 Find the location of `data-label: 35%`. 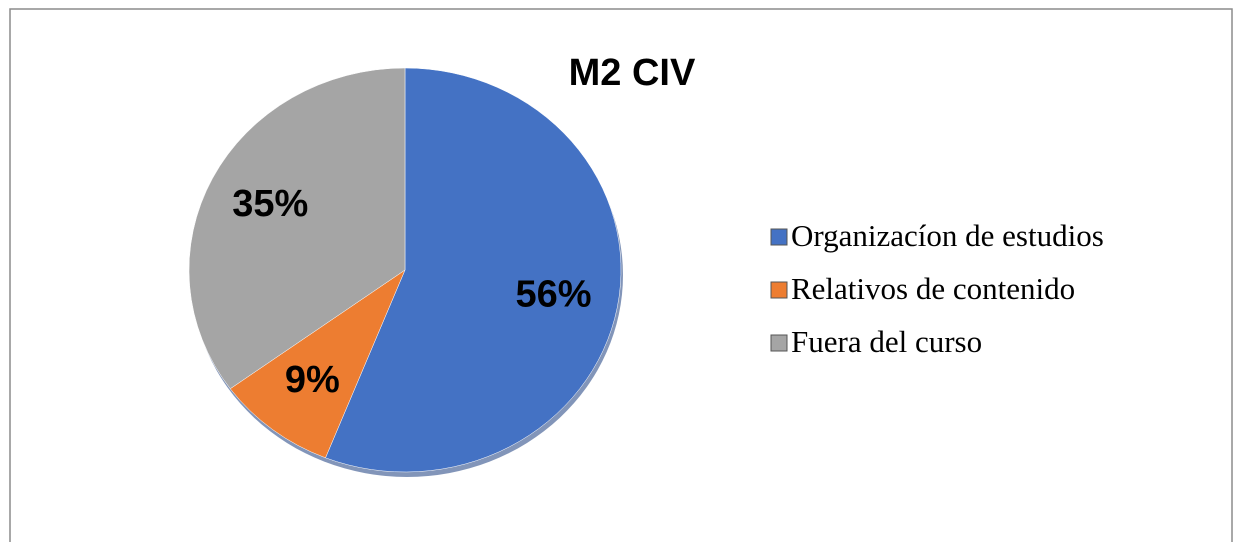

data-label: 35% is located at coordinates (270, 204).